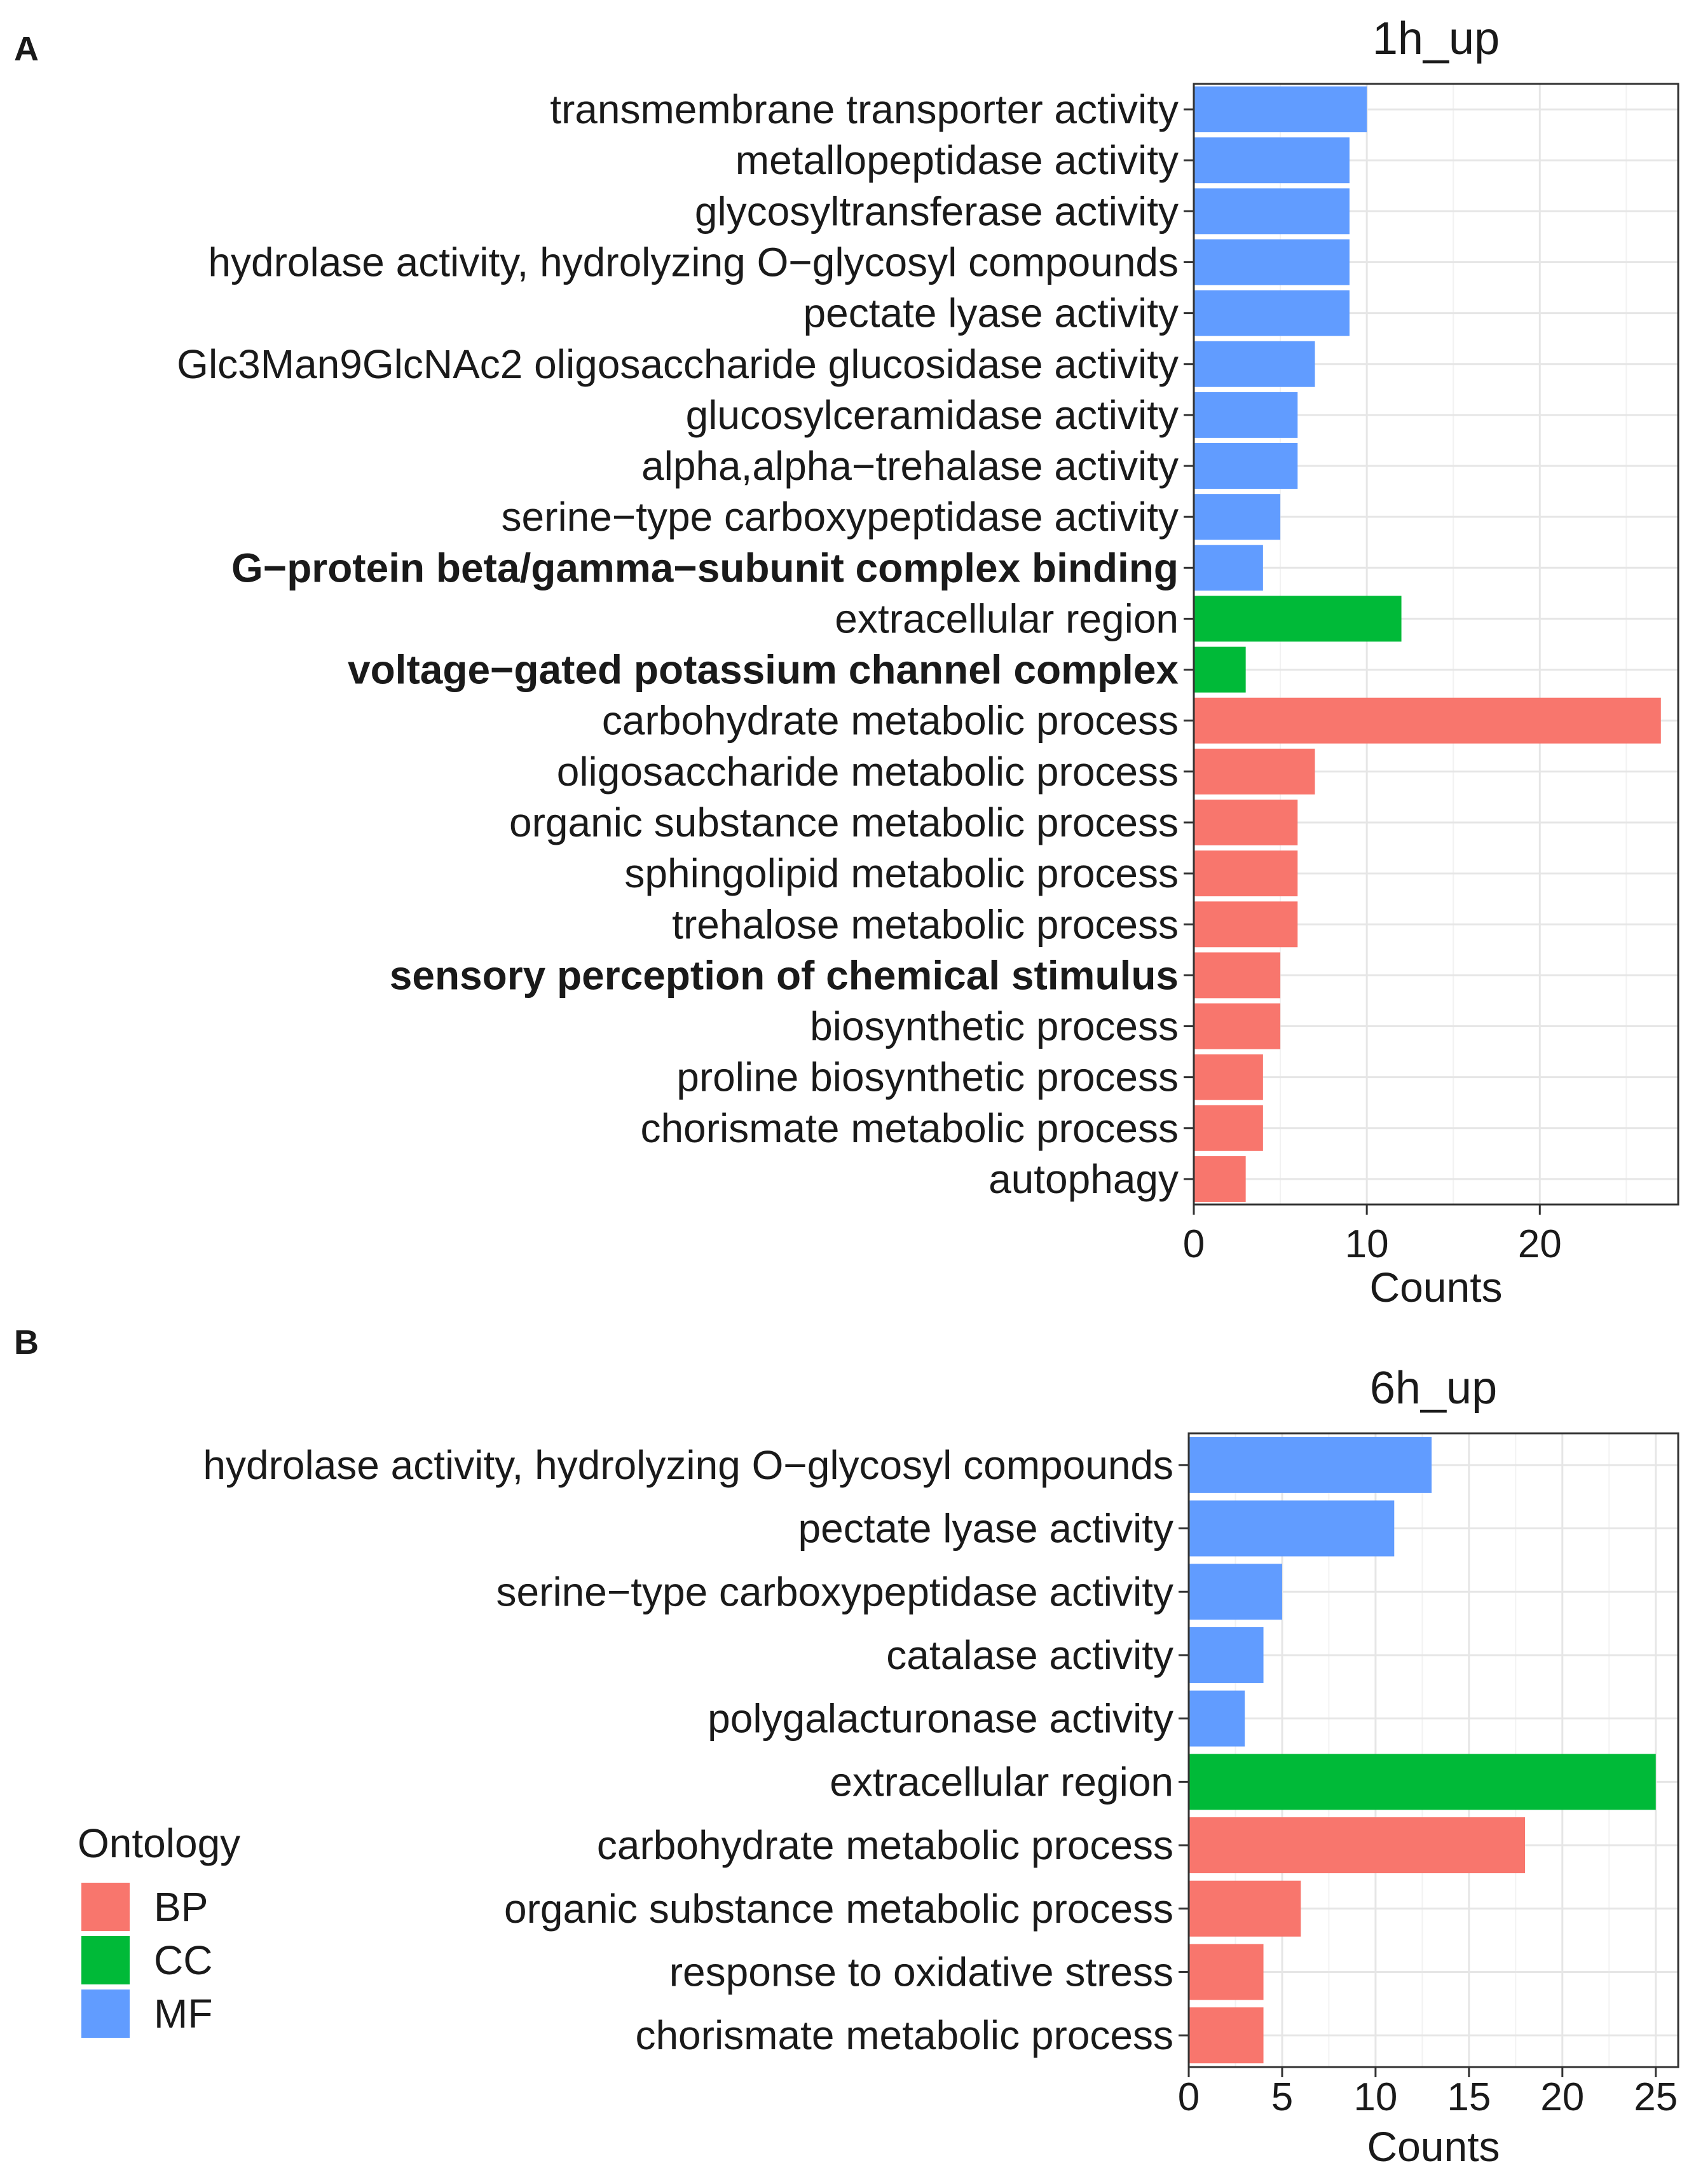  Describe the element at coordinates (994, 1026) in the screenshot. I see `category-label: biosynthetic process` at that location.